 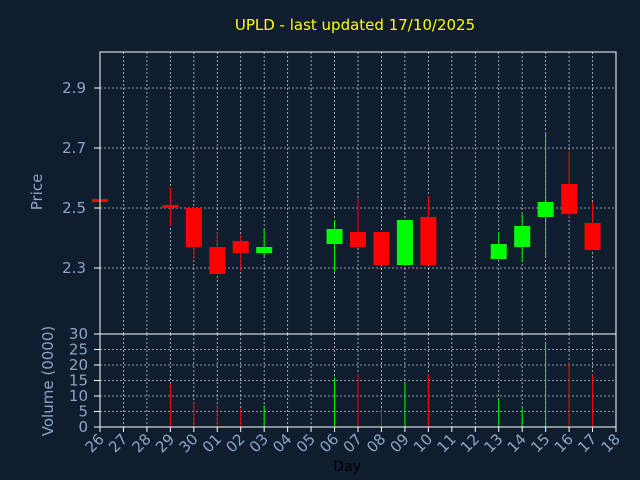 I want to click on x-tick-label: 13, so click(x=493, y=443).